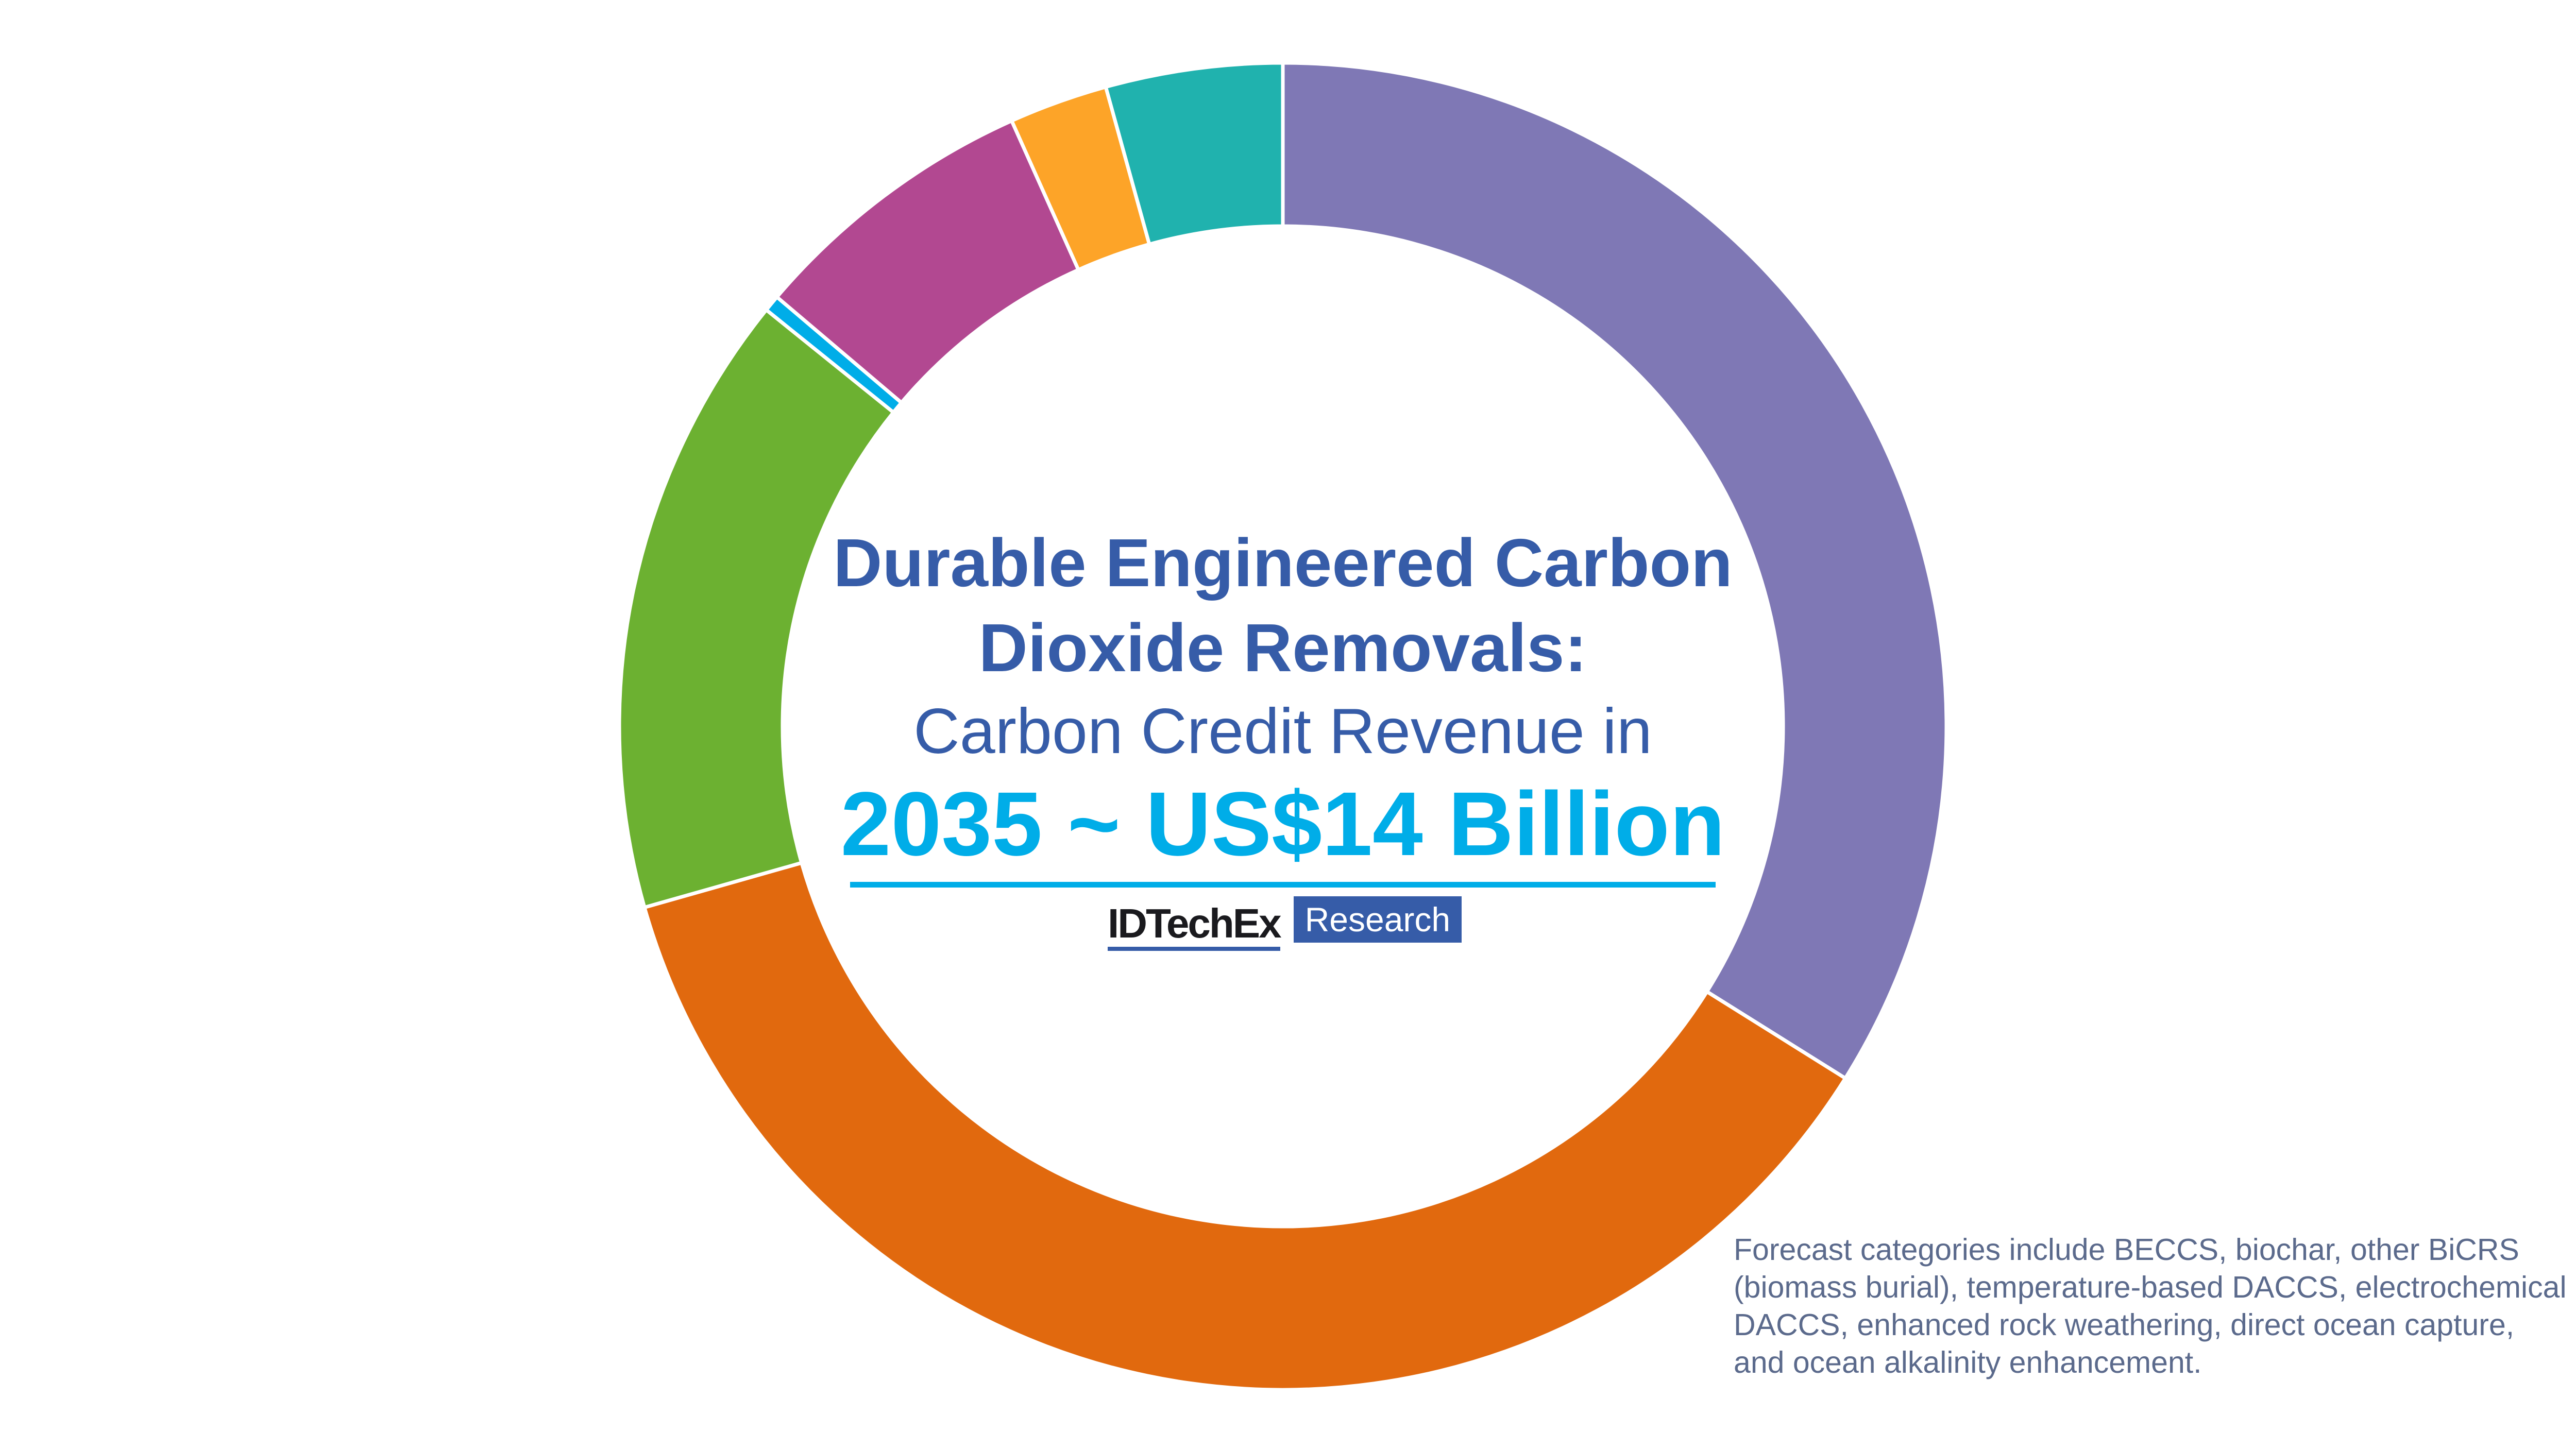 The height and width of the screenshot is (1449, 2576). What do you see at coordinates (1282, 825) in the screenshot?
I see `headline-value: 2035 ~ US$14 Billion` at bounding box center [1282, 825].